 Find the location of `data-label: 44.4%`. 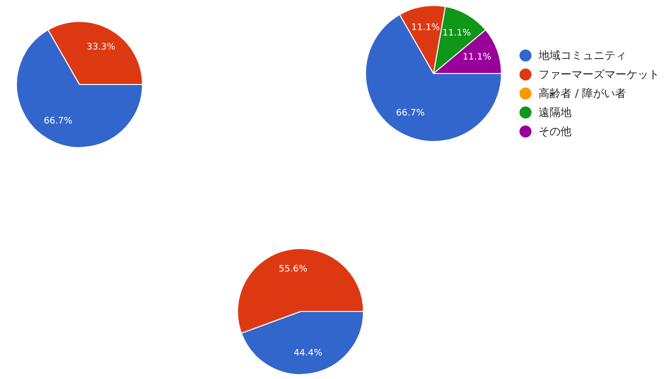

data-label: 44.4% is located at coordinates (308, 353).